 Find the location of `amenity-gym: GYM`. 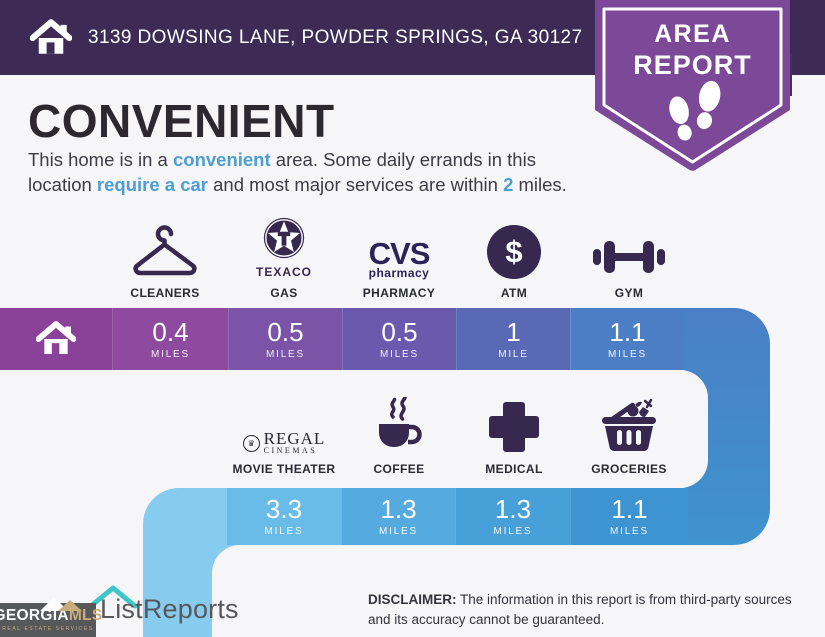

amenity-gym: GYM is located at coordinates (629, 255).